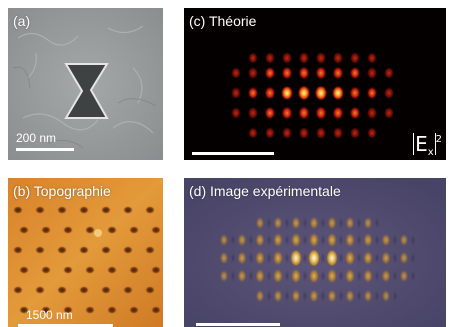  I want to click on field-symbol: E, so click(421, 144).